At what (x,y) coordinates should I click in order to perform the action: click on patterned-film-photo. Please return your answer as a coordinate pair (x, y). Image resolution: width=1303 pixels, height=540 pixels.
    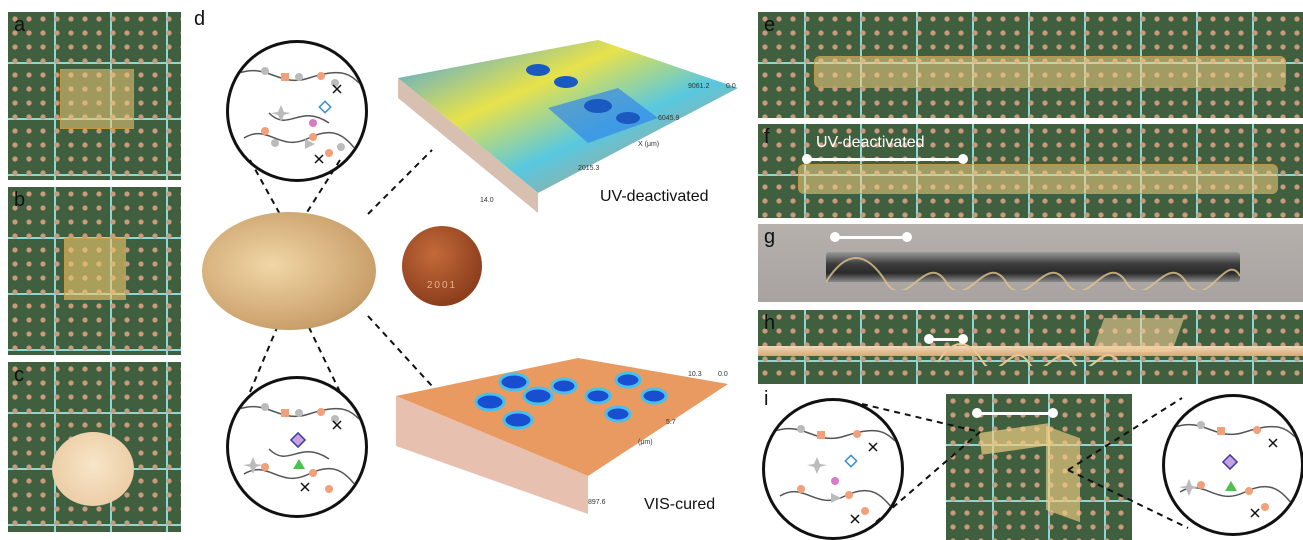
    Looking at the image, I should click on (289, 271).